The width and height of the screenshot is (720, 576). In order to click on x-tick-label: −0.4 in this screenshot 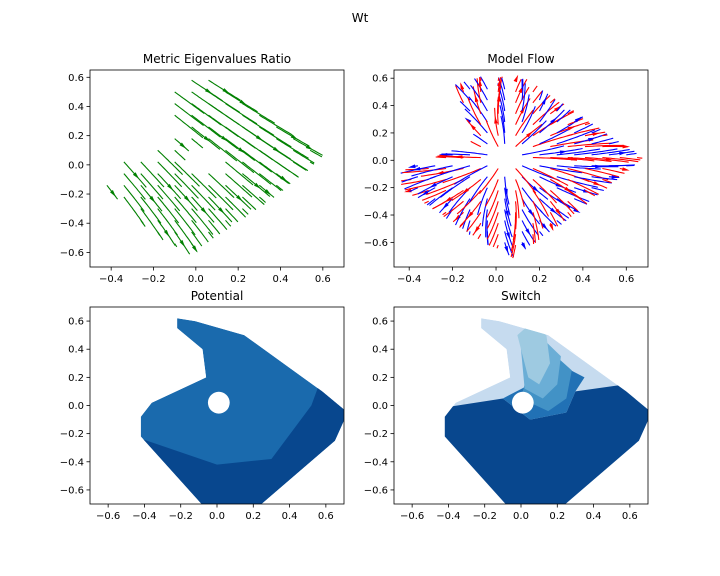, I will do `click(111, 279)`.